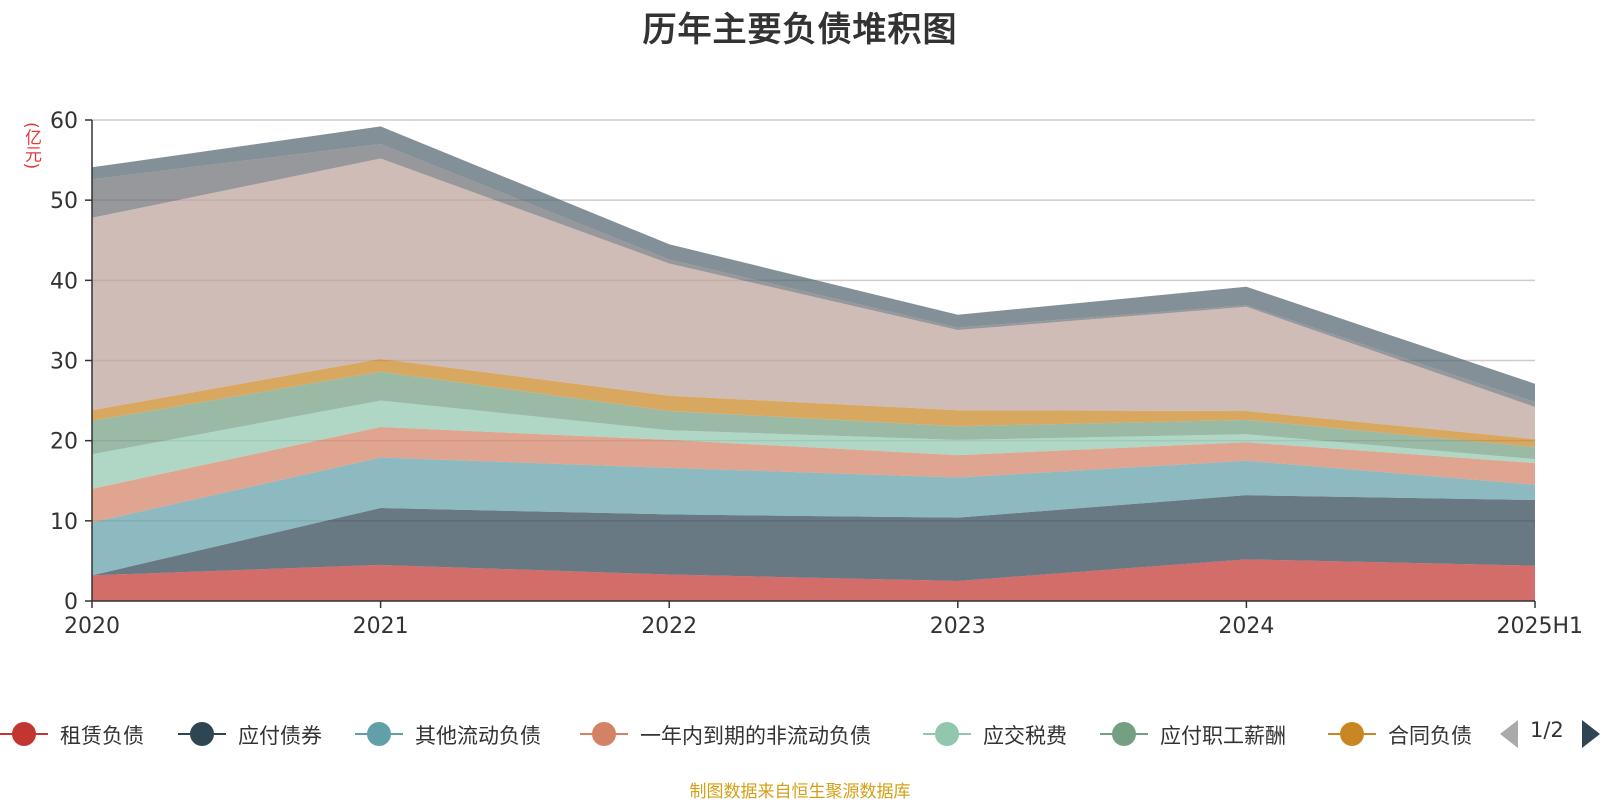  I want to click on legend-label: 租赁负债, so click(102, 736).